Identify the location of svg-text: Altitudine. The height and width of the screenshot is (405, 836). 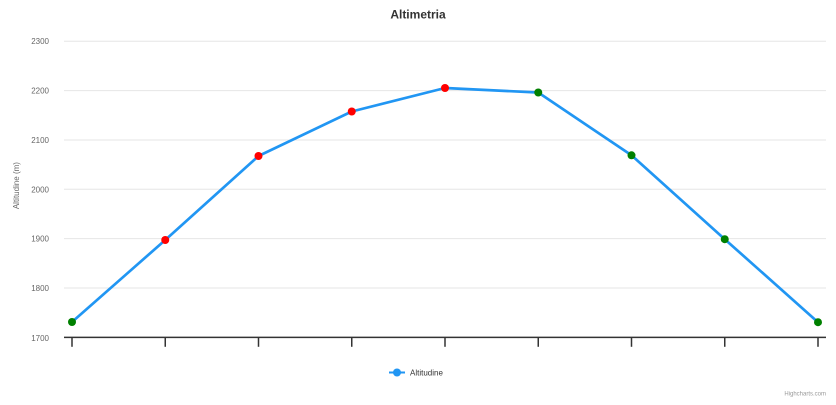
(426, 373).